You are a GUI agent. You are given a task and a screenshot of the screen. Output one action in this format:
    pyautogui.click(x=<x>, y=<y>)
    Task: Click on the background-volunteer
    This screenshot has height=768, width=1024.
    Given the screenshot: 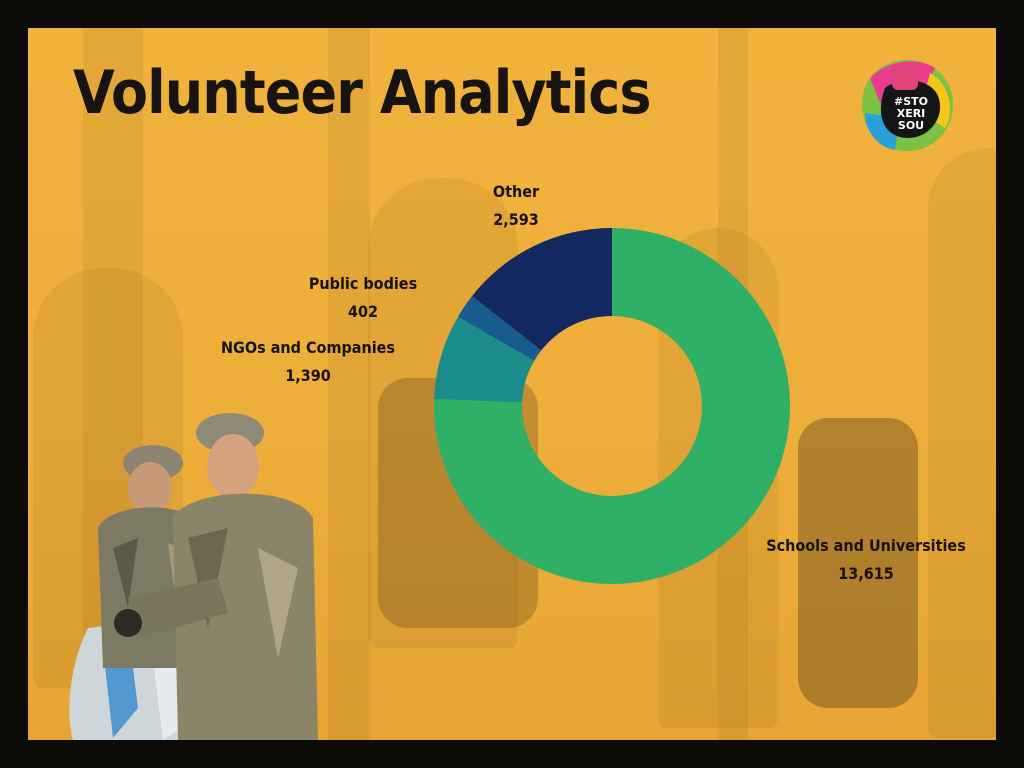 What is the action you would take?
    pyautogui.click(x=962, y=443)
    